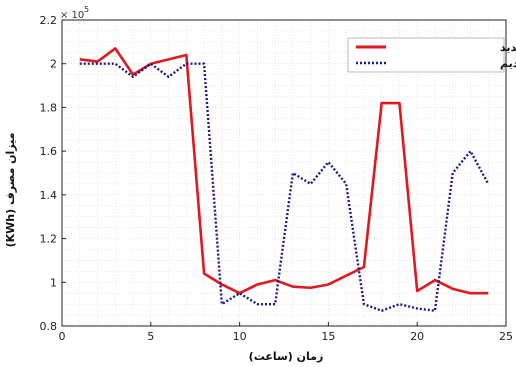 This screenshot has width=516, height=367. I want to click on legend-label-new: منحنی بار جدید, so click(508, 47).